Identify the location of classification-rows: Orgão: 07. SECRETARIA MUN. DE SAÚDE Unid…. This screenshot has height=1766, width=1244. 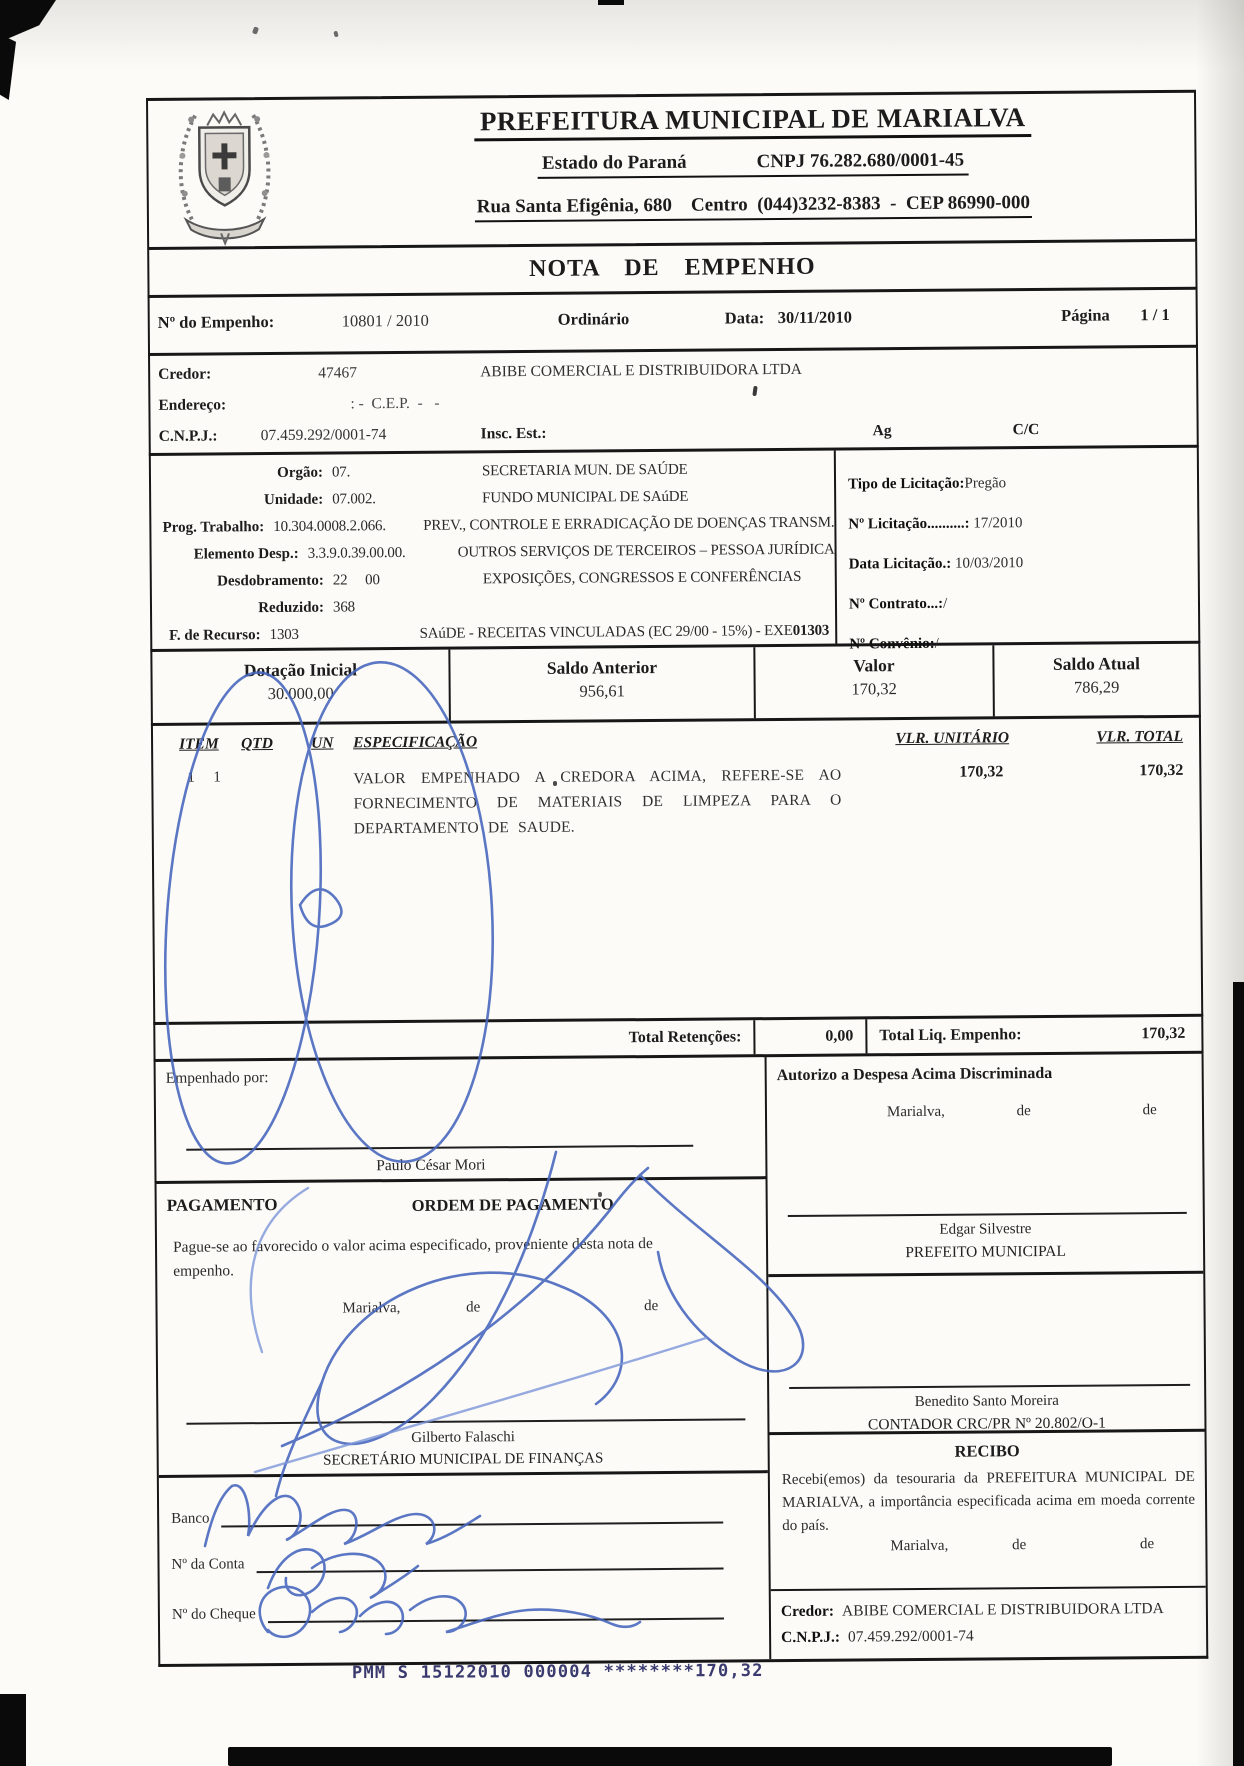
(493, 550).